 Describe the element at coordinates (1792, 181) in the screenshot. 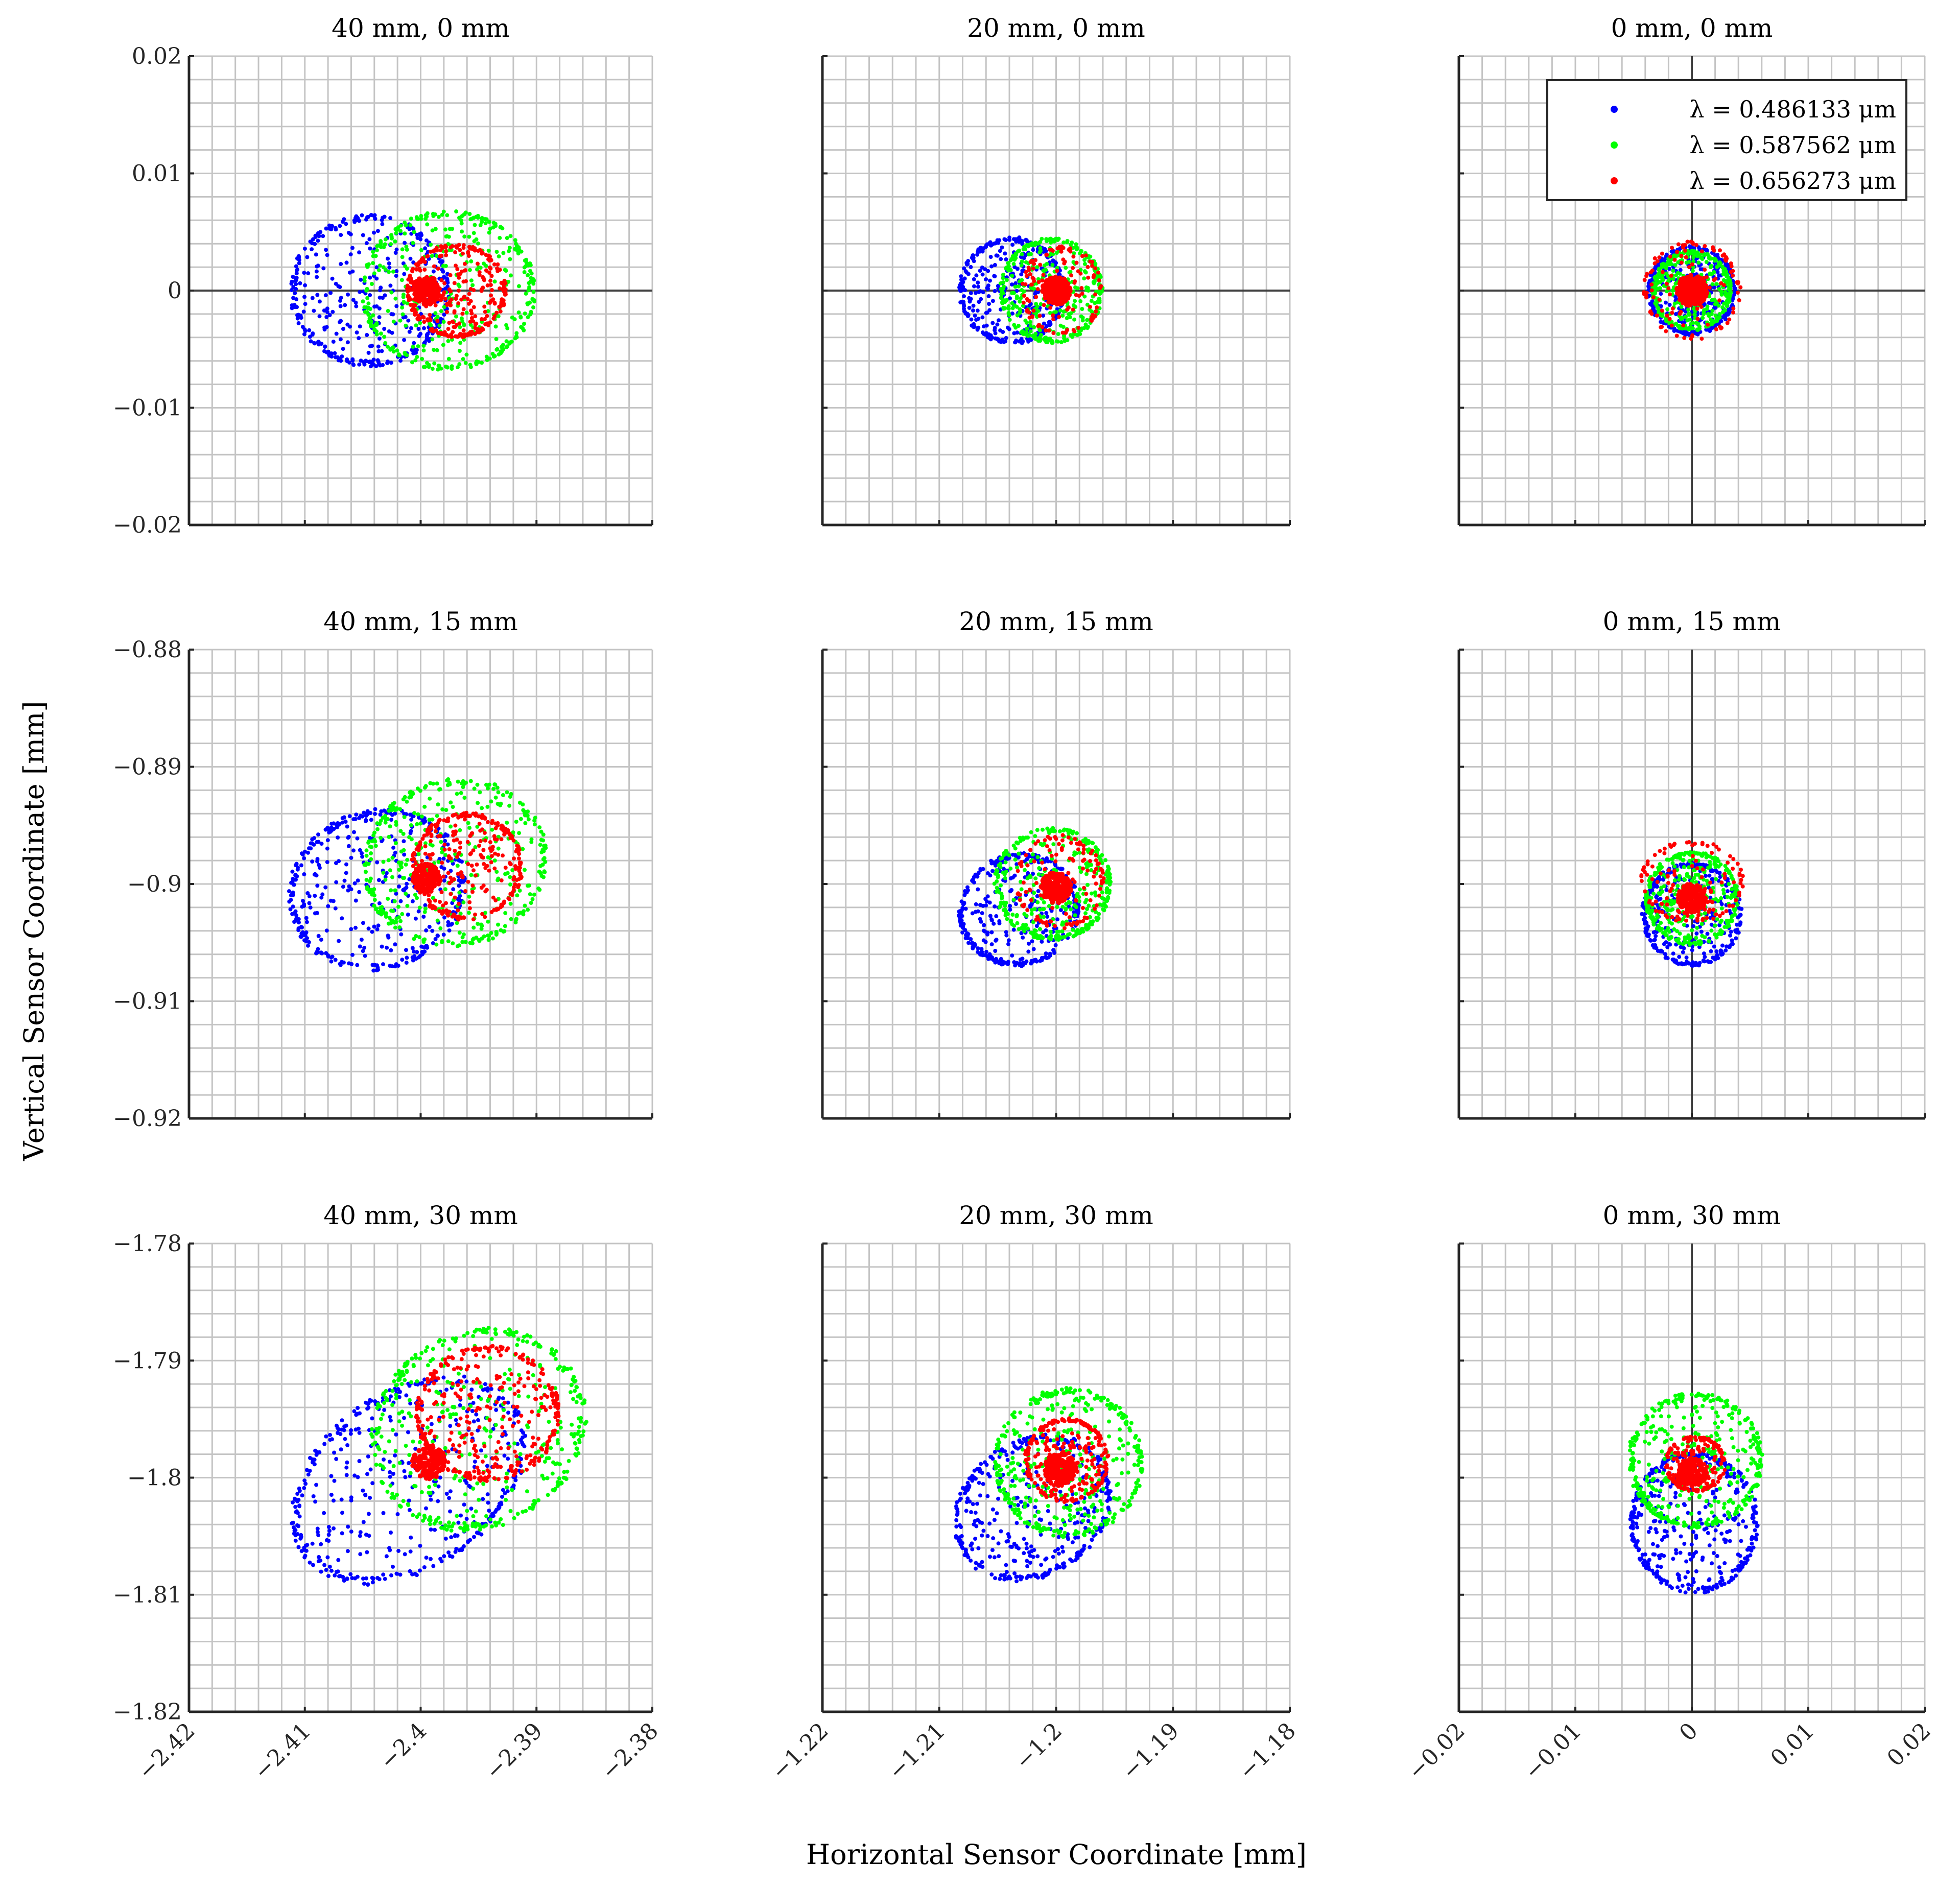

I see `legend-entry: λ = 0.656273 μm` at that location.